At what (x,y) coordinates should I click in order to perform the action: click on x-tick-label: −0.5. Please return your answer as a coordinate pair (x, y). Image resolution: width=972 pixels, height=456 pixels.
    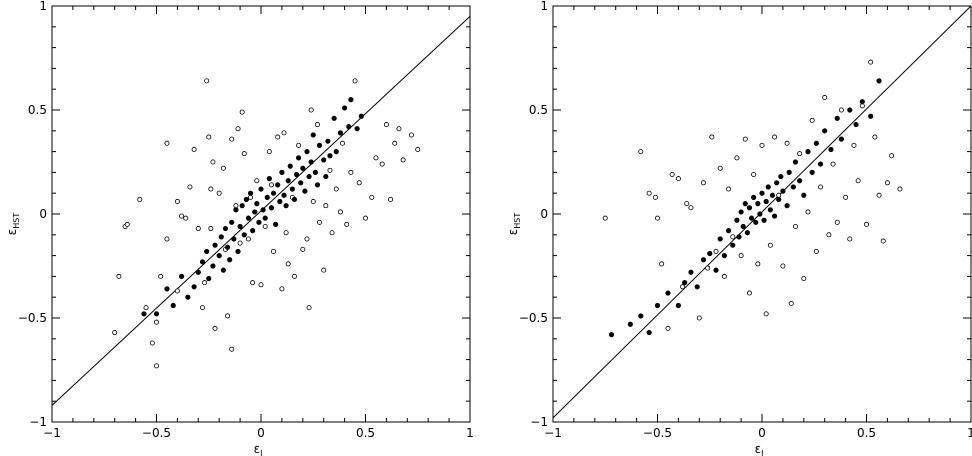
    Looking at the image, I should click on (156, 433).